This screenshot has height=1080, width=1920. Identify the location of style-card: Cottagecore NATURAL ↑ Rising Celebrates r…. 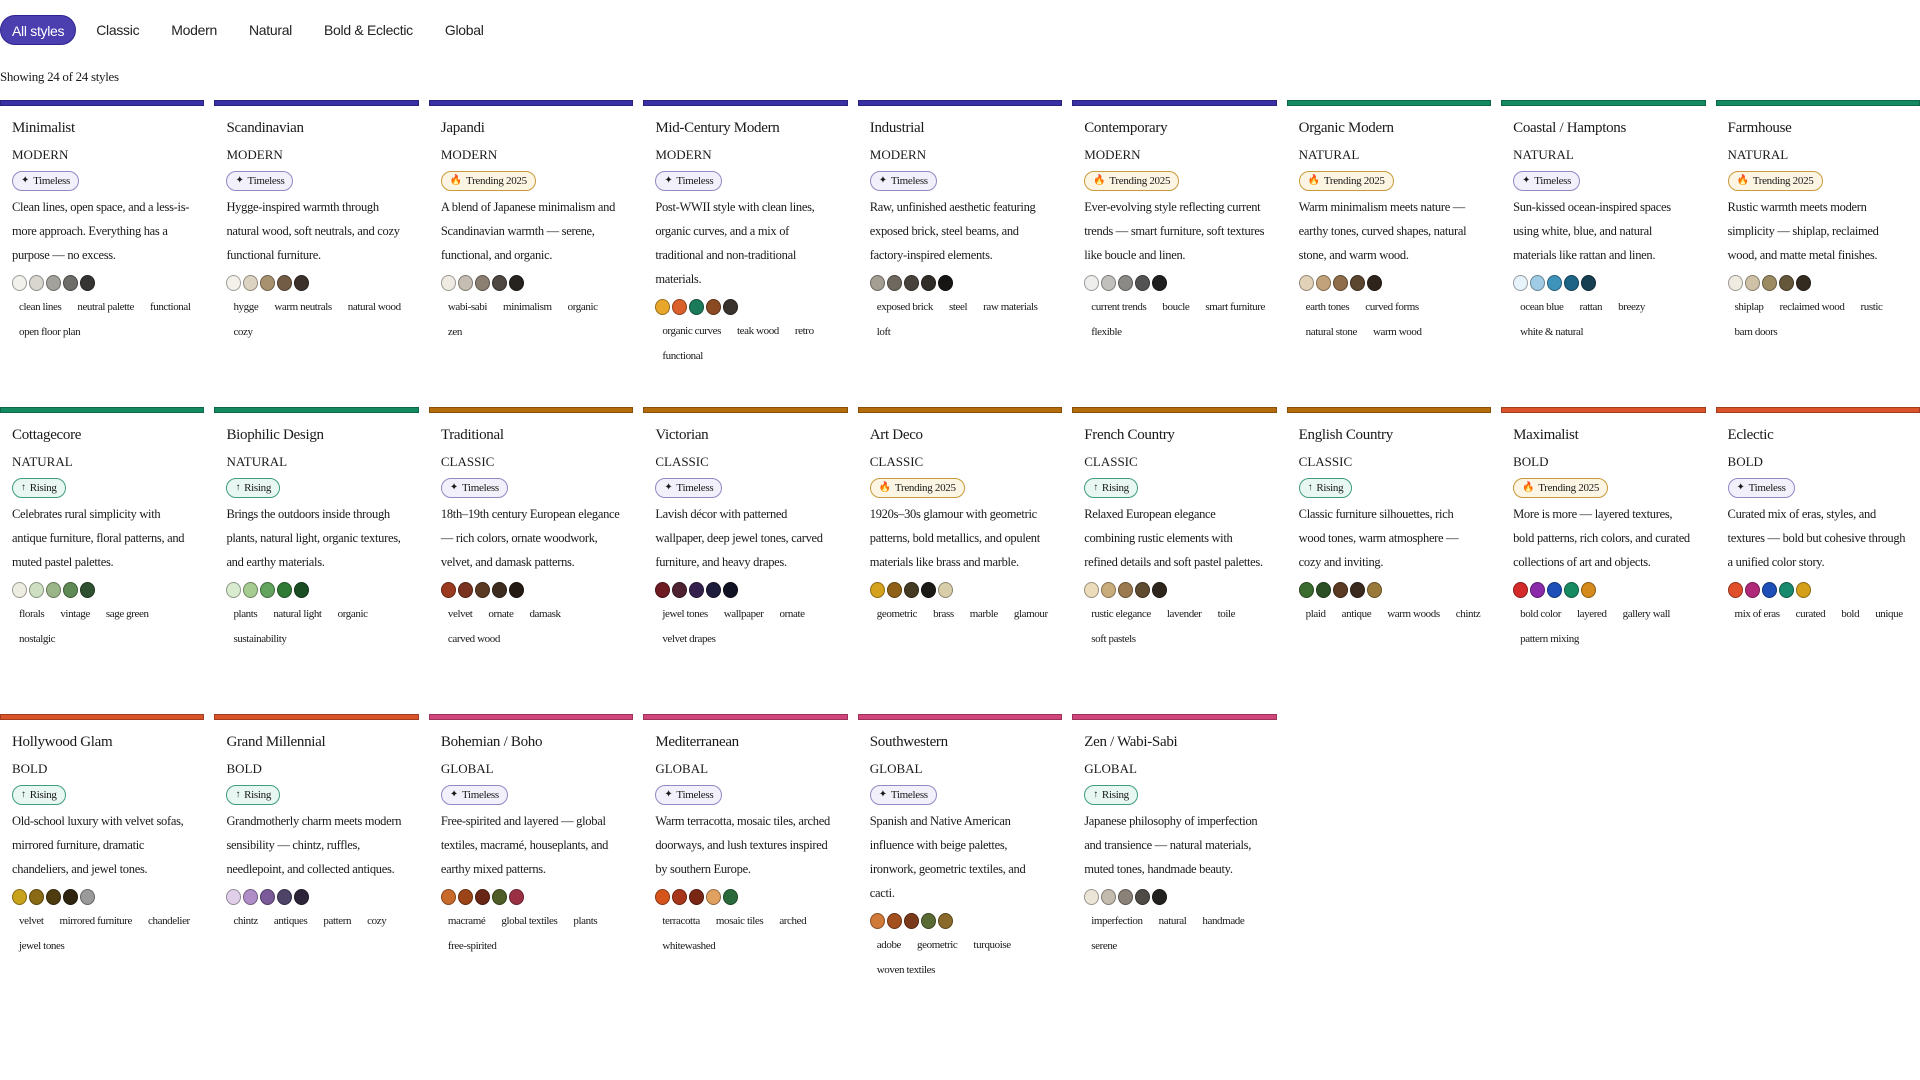
(102, 555).